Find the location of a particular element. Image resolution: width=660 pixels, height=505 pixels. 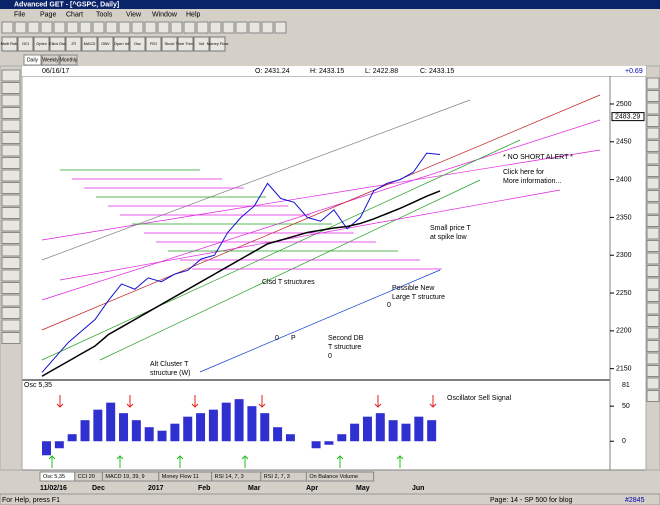

indicator-button-label: Vol is located at coordinates (202, 43).